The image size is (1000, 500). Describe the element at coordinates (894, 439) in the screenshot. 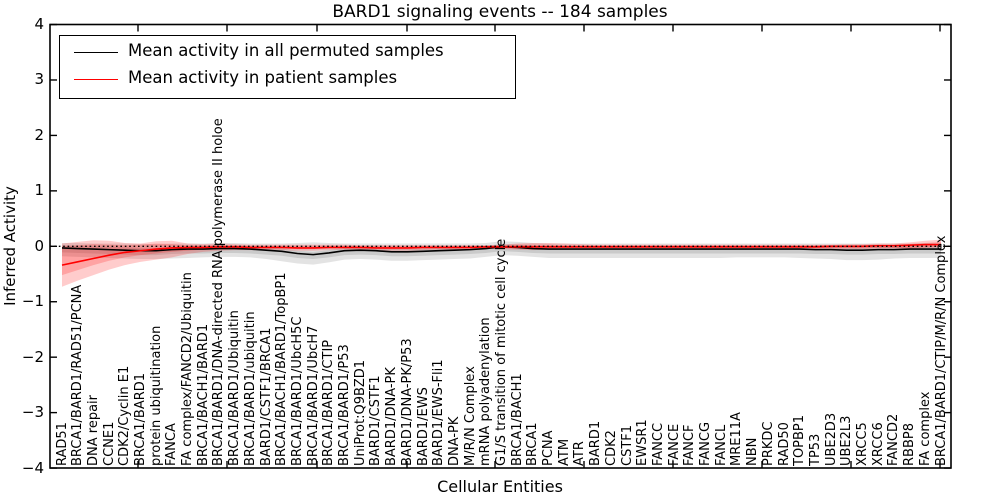

I see `x-category-label: FANCD2` at that location.